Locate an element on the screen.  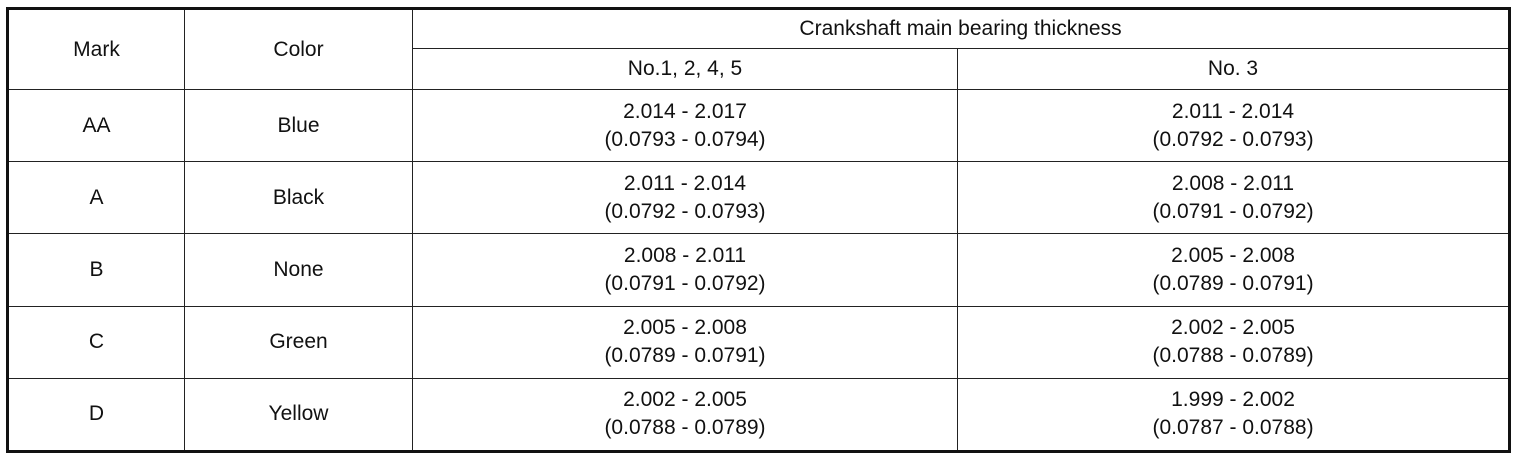
thickness-in: (0.0793 - 0.0794) is located at coordinates (685, 139).